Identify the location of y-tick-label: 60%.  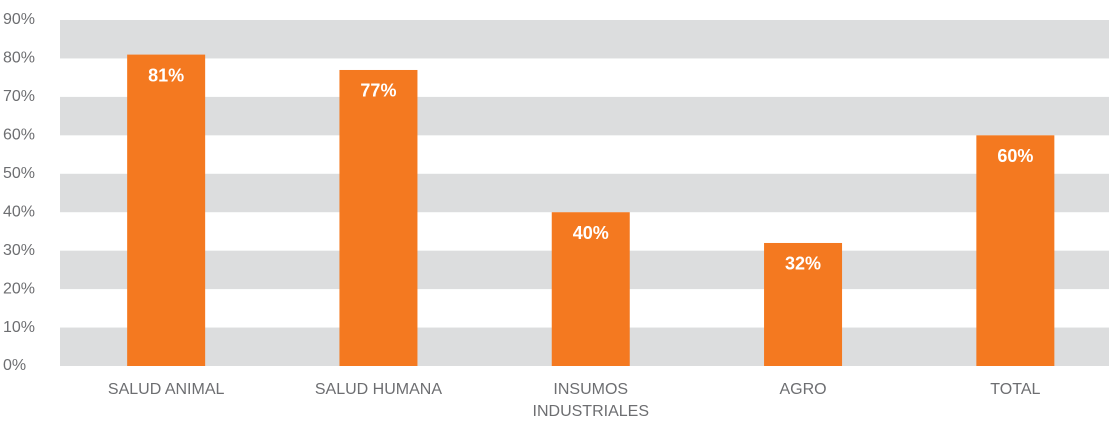
(19, 135).